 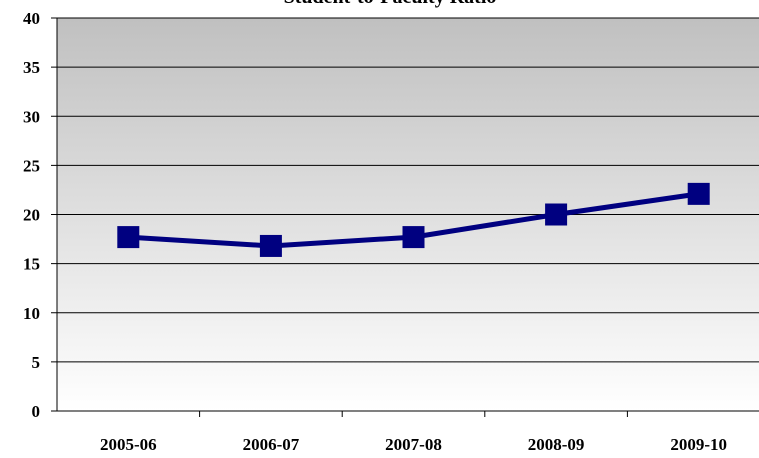 What do you see at coordinates (556, 444) in the screenshot?
I see `x-tick-label: 2008-09` at bounding box center [556, 444].